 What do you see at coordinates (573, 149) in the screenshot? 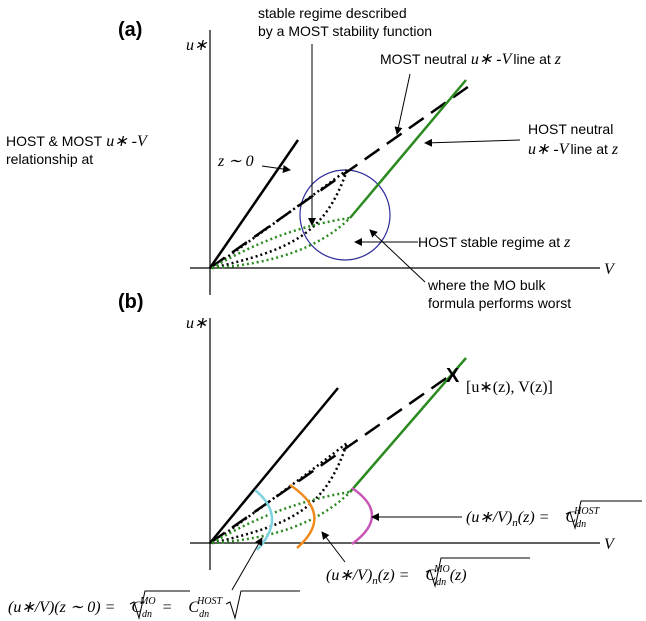
I see `annotation: u∗ -V line at z` at bounding box center [573, 149].